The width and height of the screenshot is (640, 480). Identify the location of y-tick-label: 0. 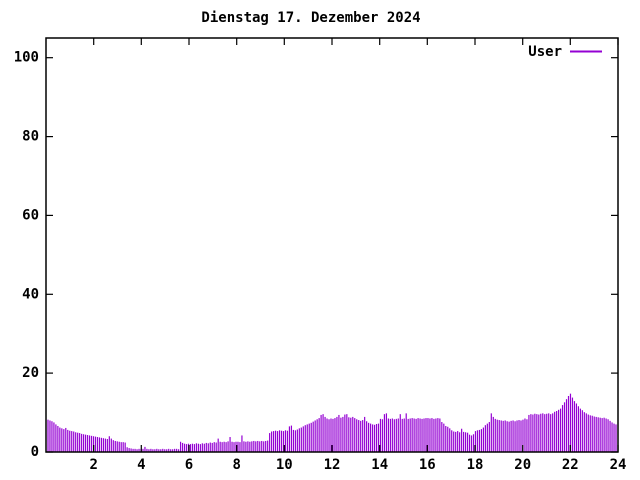
(35, 452).